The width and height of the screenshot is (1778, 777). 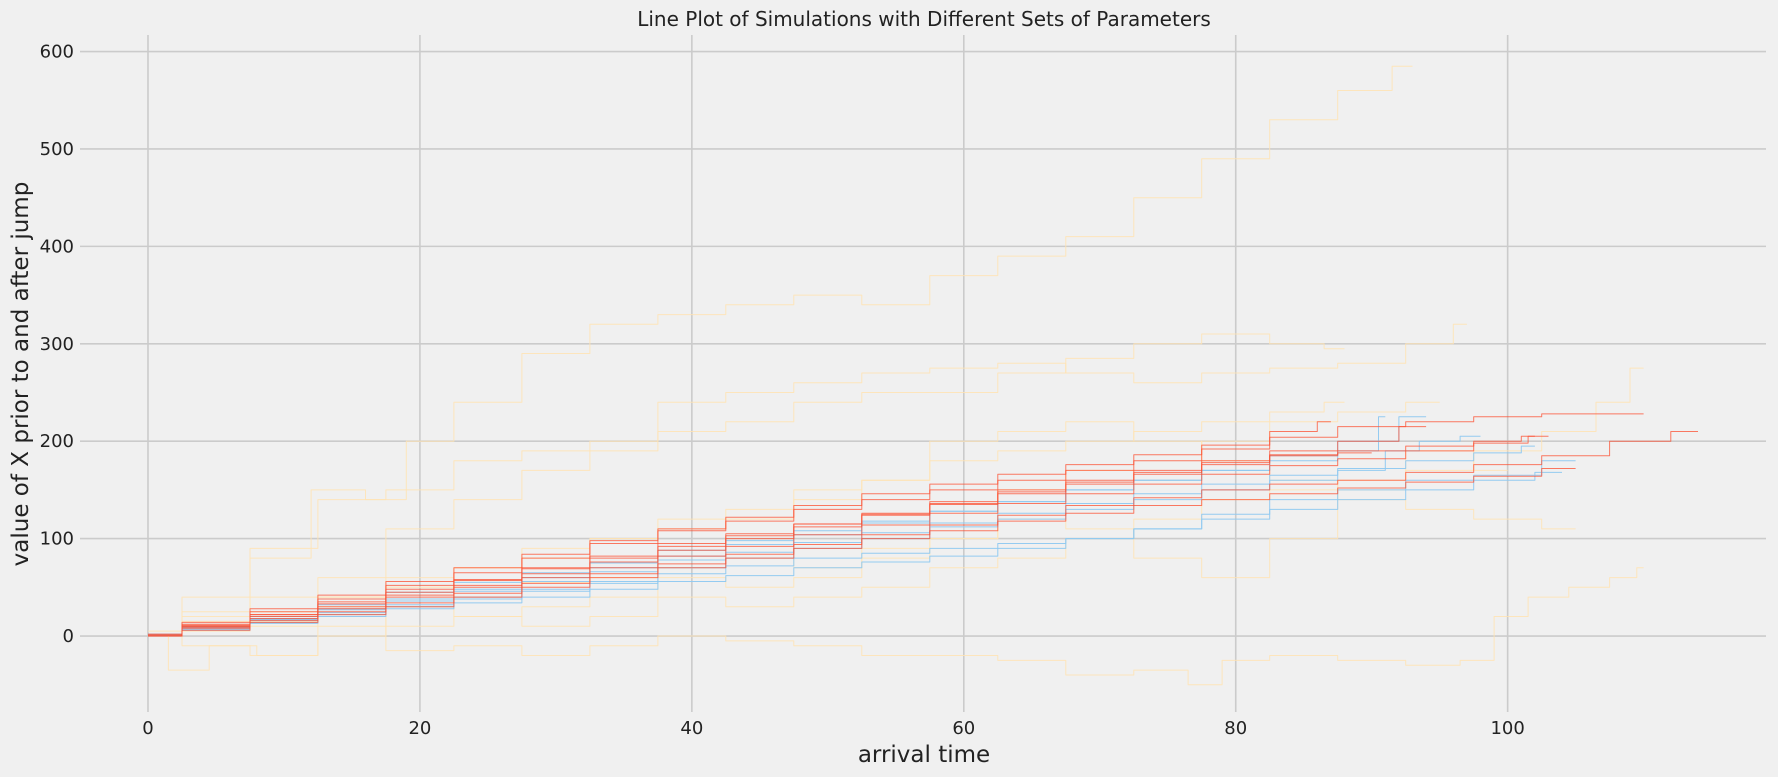 I want to click on y-tick-label: 100, so click(x=57, y=539).